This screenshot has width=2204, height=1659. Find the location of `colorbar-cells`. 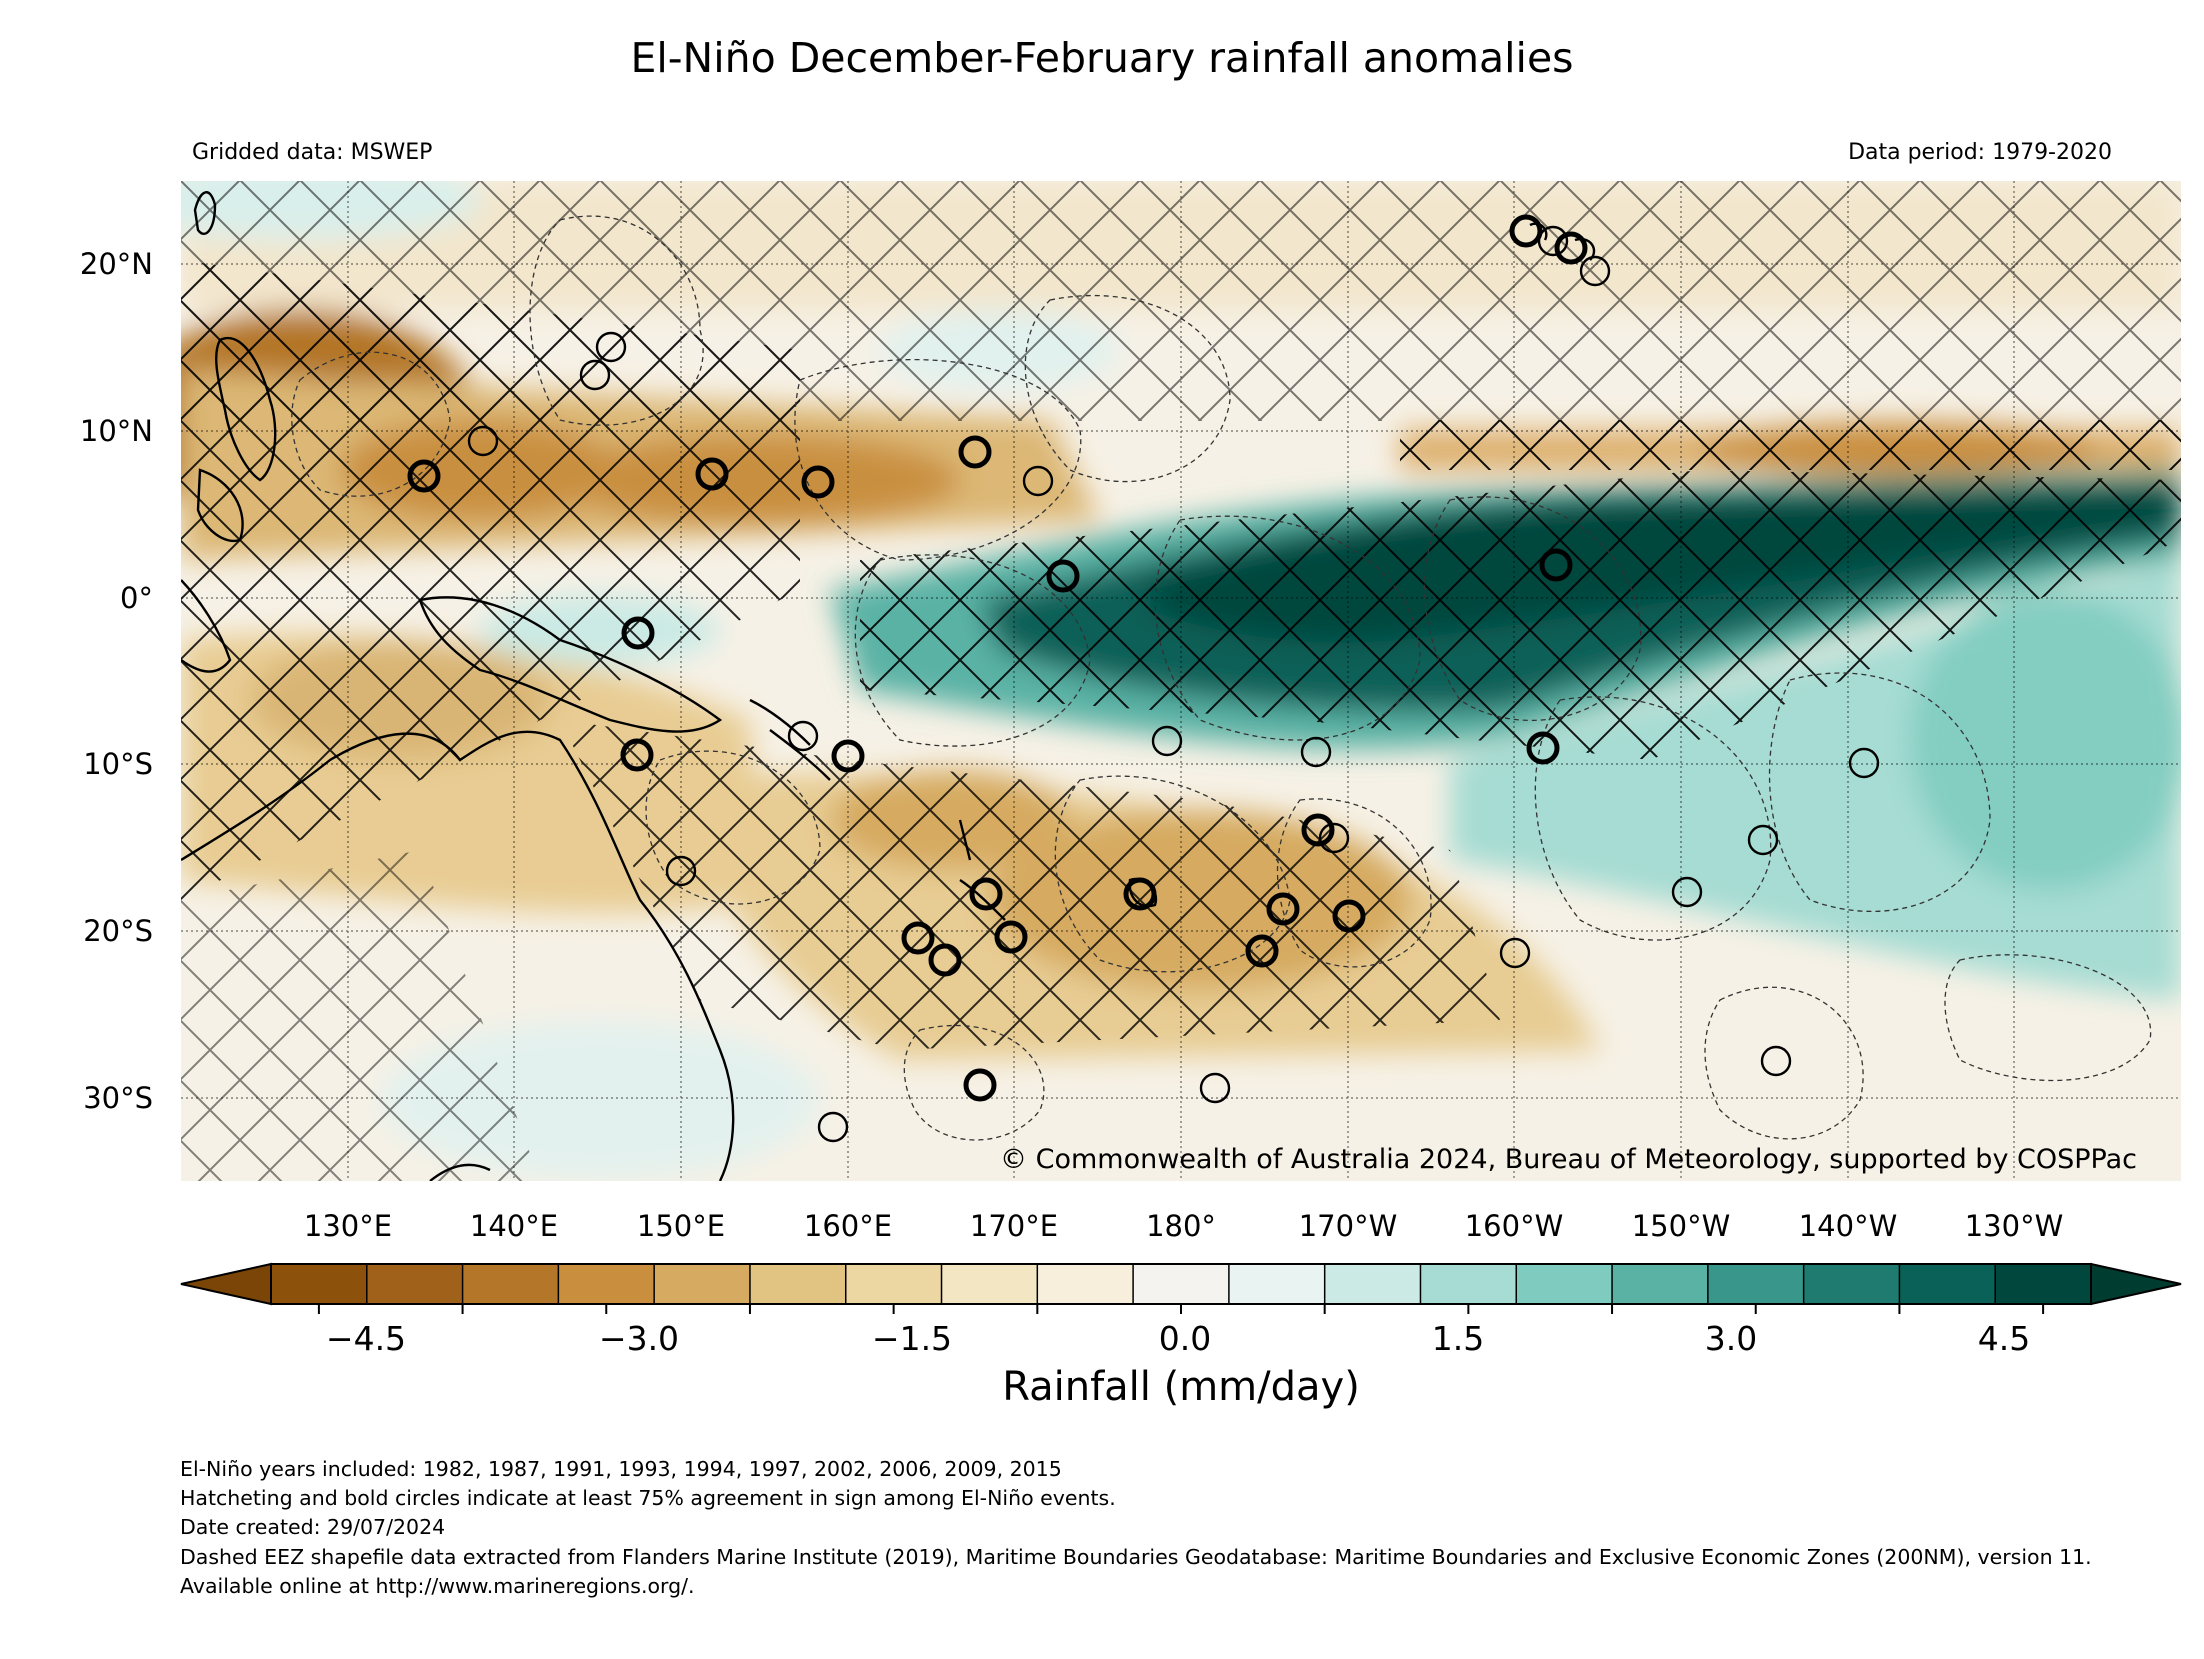

colorbar-cells is located at coordinates (1181, 1284).